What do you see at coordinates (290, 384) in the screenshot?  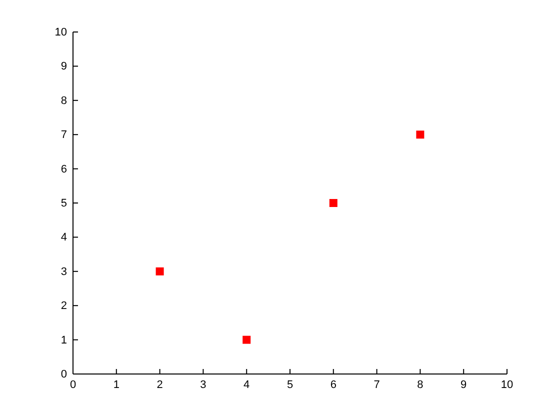 I see `x-tick-label: 5` at bounding box center [290, 384].